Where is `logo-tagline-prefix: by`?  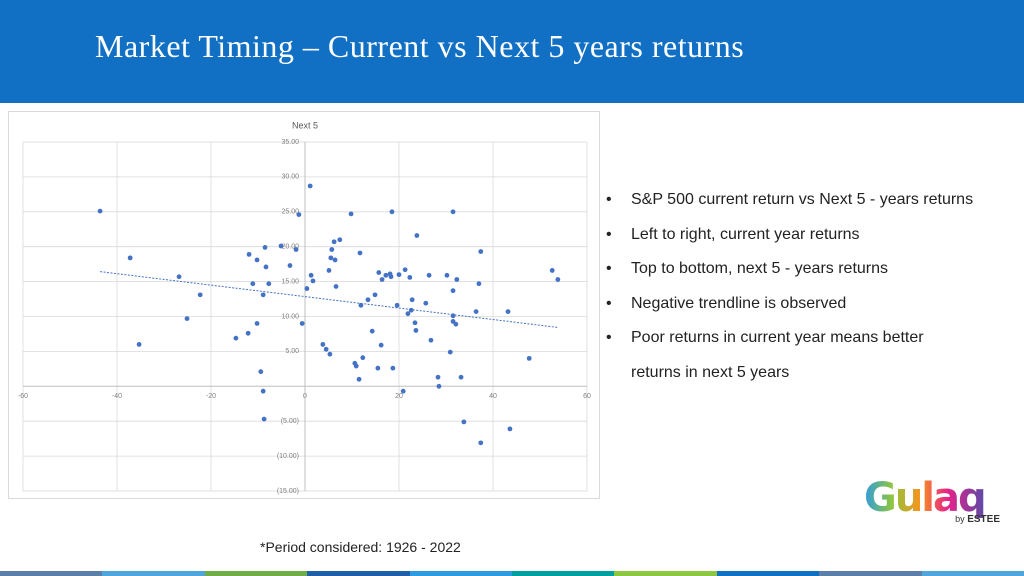 logo-tagline-prefix: by is located at coordinates (960, 519).